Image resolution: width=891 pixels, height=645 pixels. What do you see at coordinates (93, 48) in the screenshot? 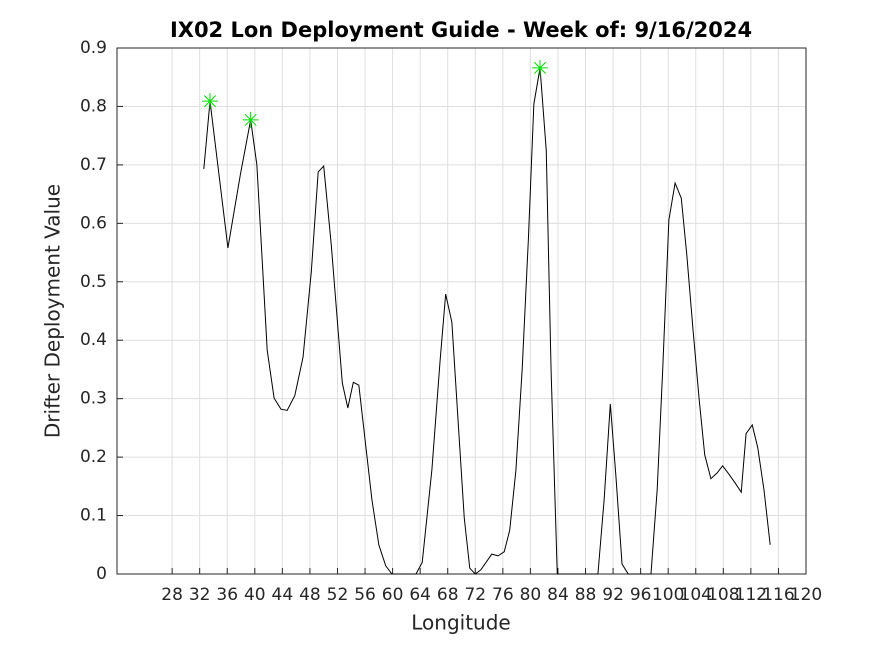
I see `y-tick-label: 0.9` at bounding box center [93, 48].